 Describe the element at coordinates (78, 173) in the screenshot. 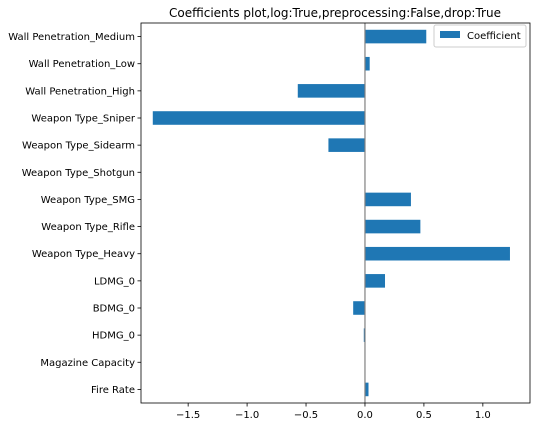

I see `y-tick-label-5: Weapon Type_Shotgun` at that location.